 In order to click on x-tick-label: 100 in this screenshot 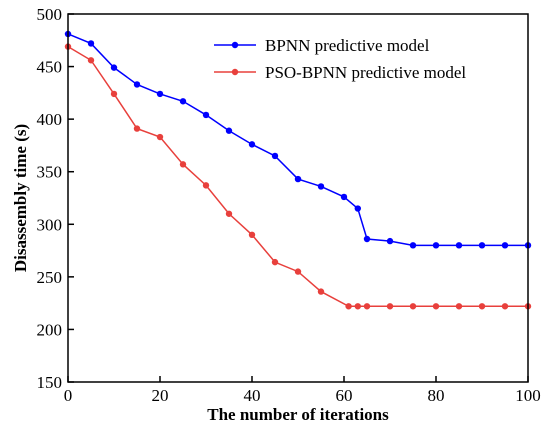, I will do `click(528, 395)`.